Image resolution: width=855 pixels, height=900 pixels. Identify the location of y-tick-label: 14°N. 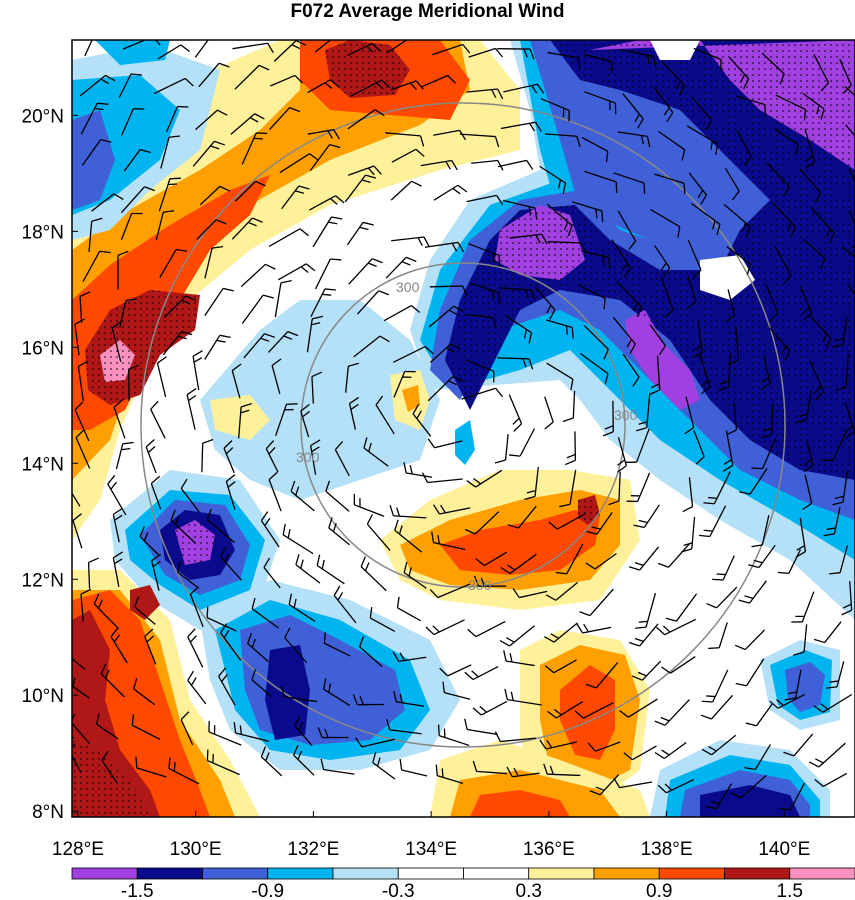
(43, 464).